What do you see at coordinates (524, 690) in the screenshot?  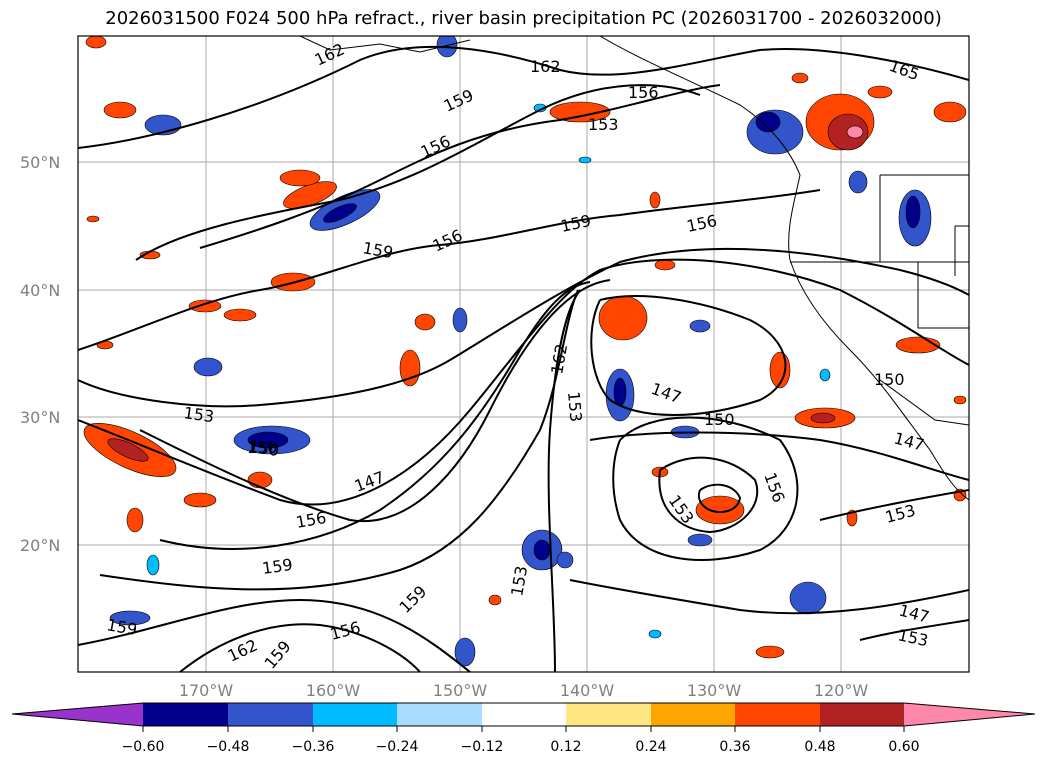 I see `longitude-axis: 170°W 160°W 150°W 140°W 130°W 120°W` at bounding box center [524, 690].